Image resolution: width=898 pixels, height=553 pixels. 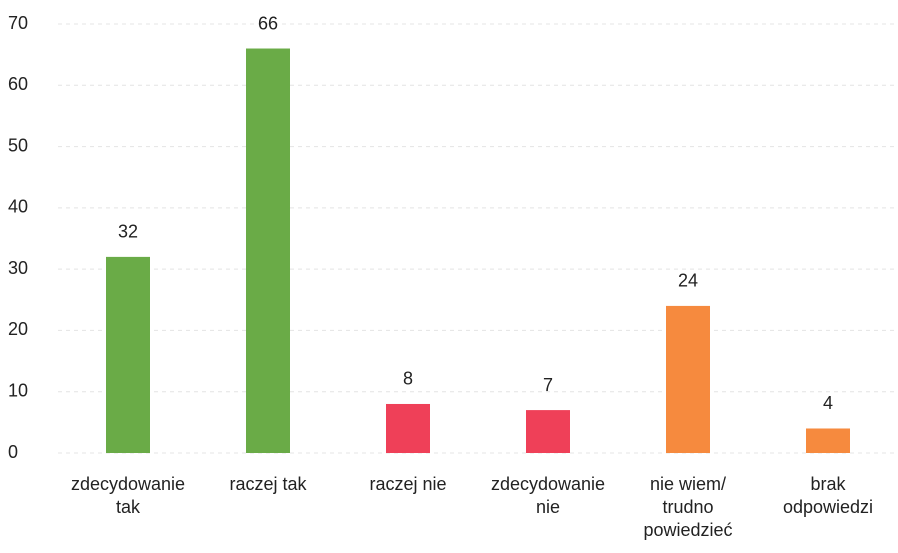 What do you see at coordinates (408, 484) in the screenshot?
I see `x-tick-label: raczej nie` at bounding box center [408, 484].